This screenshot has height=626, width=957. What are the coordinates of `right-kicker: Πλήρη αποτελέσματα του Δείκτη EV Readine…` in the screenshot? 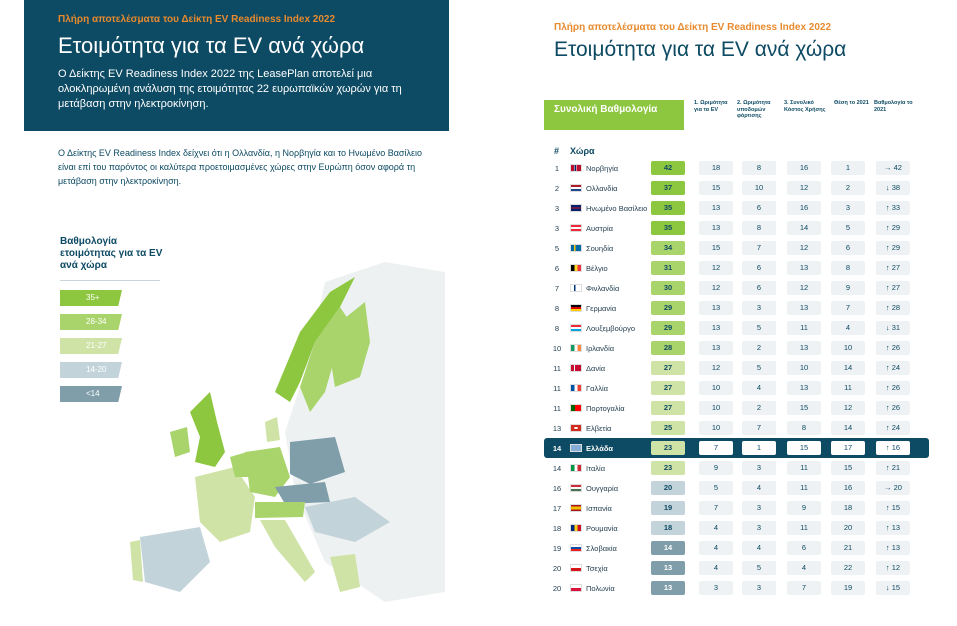 It's located at (693, 27).